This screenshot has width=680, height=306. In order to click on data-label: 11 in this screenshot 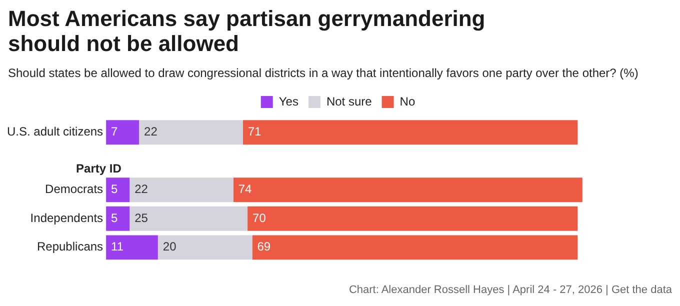, I will do `click(117, 247)`.